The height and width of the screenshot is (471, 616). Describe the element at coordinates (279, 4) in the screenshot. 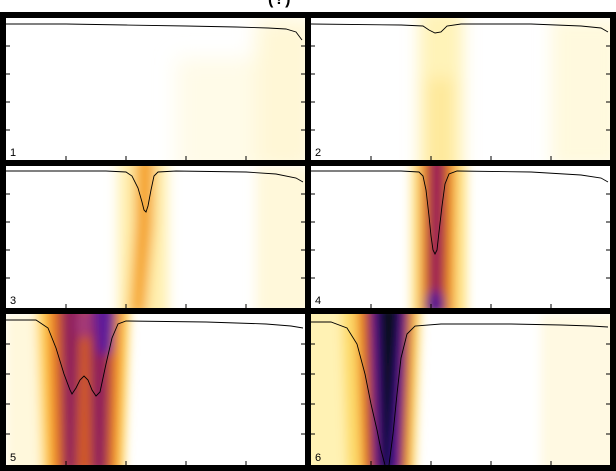

I see `figure-title: (?)` at that location.